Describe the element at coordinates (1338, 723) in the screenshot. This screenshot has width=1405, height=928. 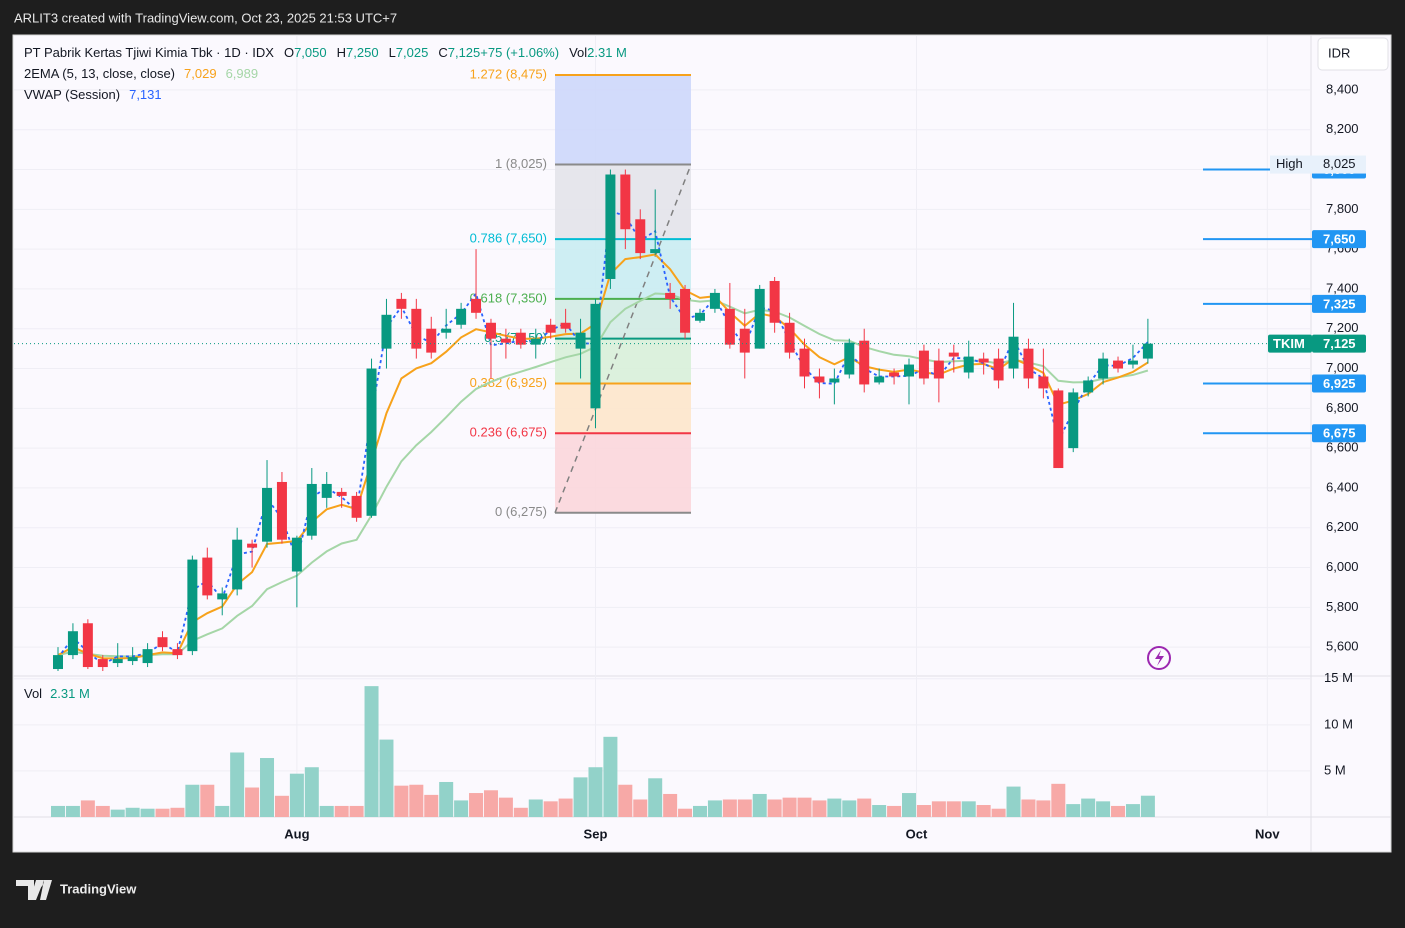
I see `volume-tick-label: 10 M` at that location.